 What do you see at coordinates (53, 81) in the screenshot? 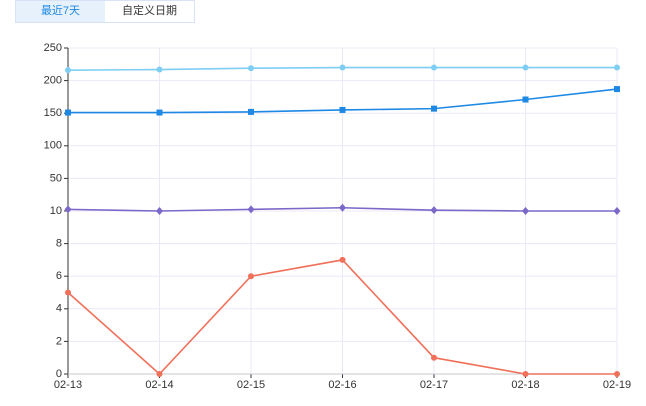
I see `y-tick-label: 200` at bounding box center [53, 81].